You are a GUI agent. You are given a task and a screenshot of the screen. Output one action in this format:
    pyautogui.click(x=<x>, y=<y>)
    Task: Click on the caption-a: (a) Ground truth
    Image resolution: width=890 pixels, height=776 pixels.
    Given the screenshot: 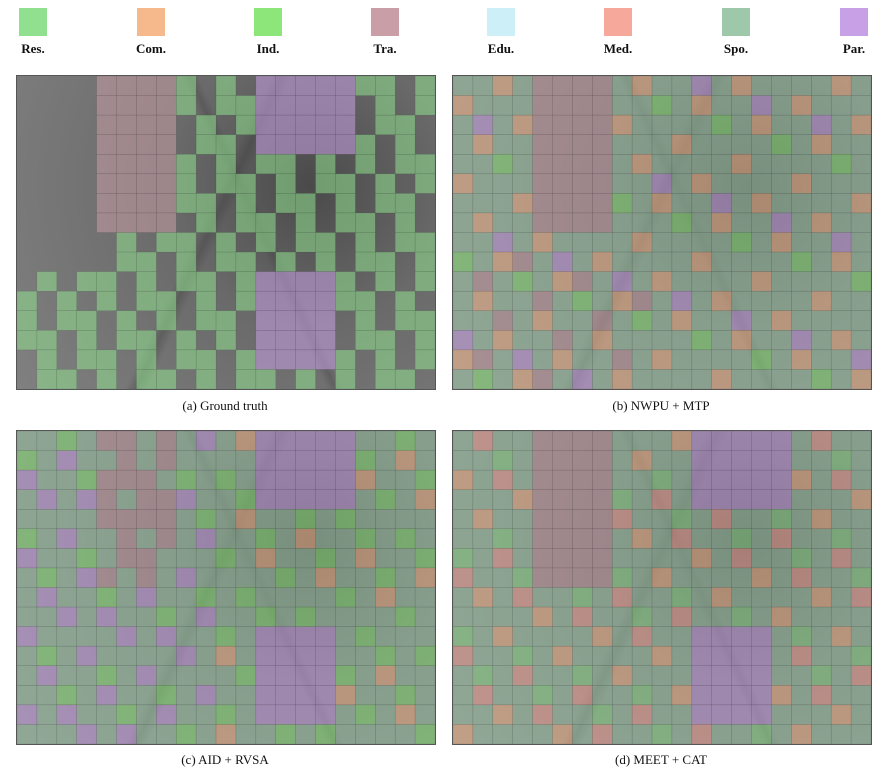 What is the action you would take?
    pyautogui.click(x=225, y=405)
    